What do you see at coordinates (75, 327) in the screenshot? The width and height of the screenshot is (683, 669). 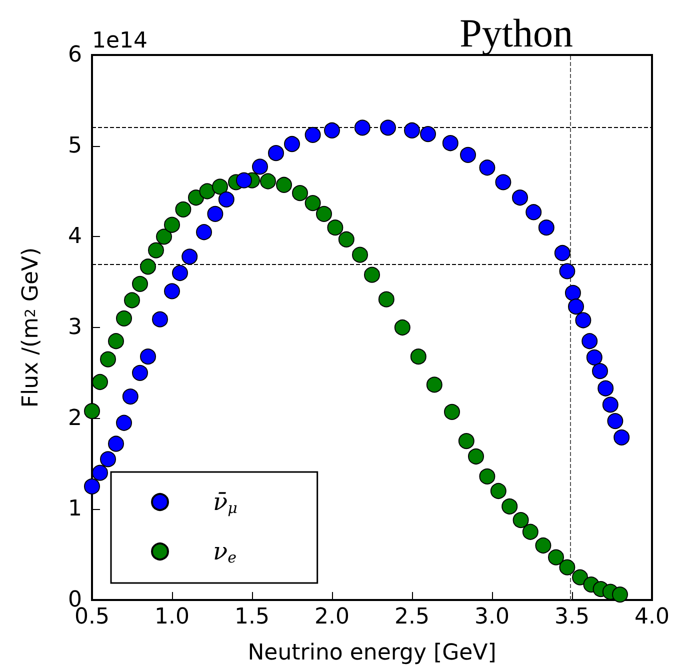 I see `y-tick-label: 3` at bounding box center [75, 327].